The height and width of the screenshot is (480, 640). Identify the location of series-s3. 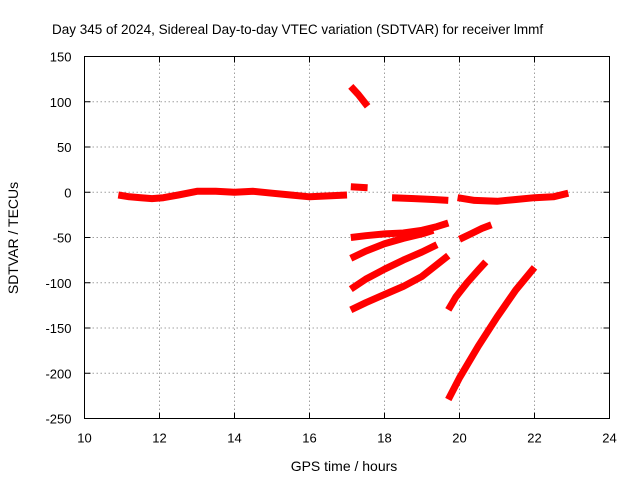
(359, 187).